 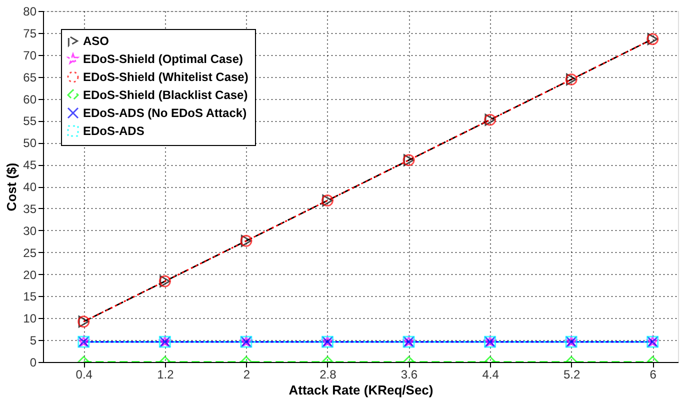 I want to click on x-axis-title: Attack Rate (KReq/Sec), so click(x=361, y=390).